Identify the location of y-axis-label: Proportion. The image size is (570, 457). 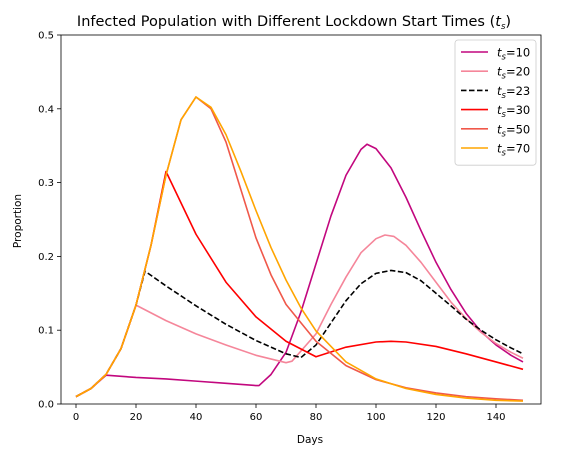
(18, 221).